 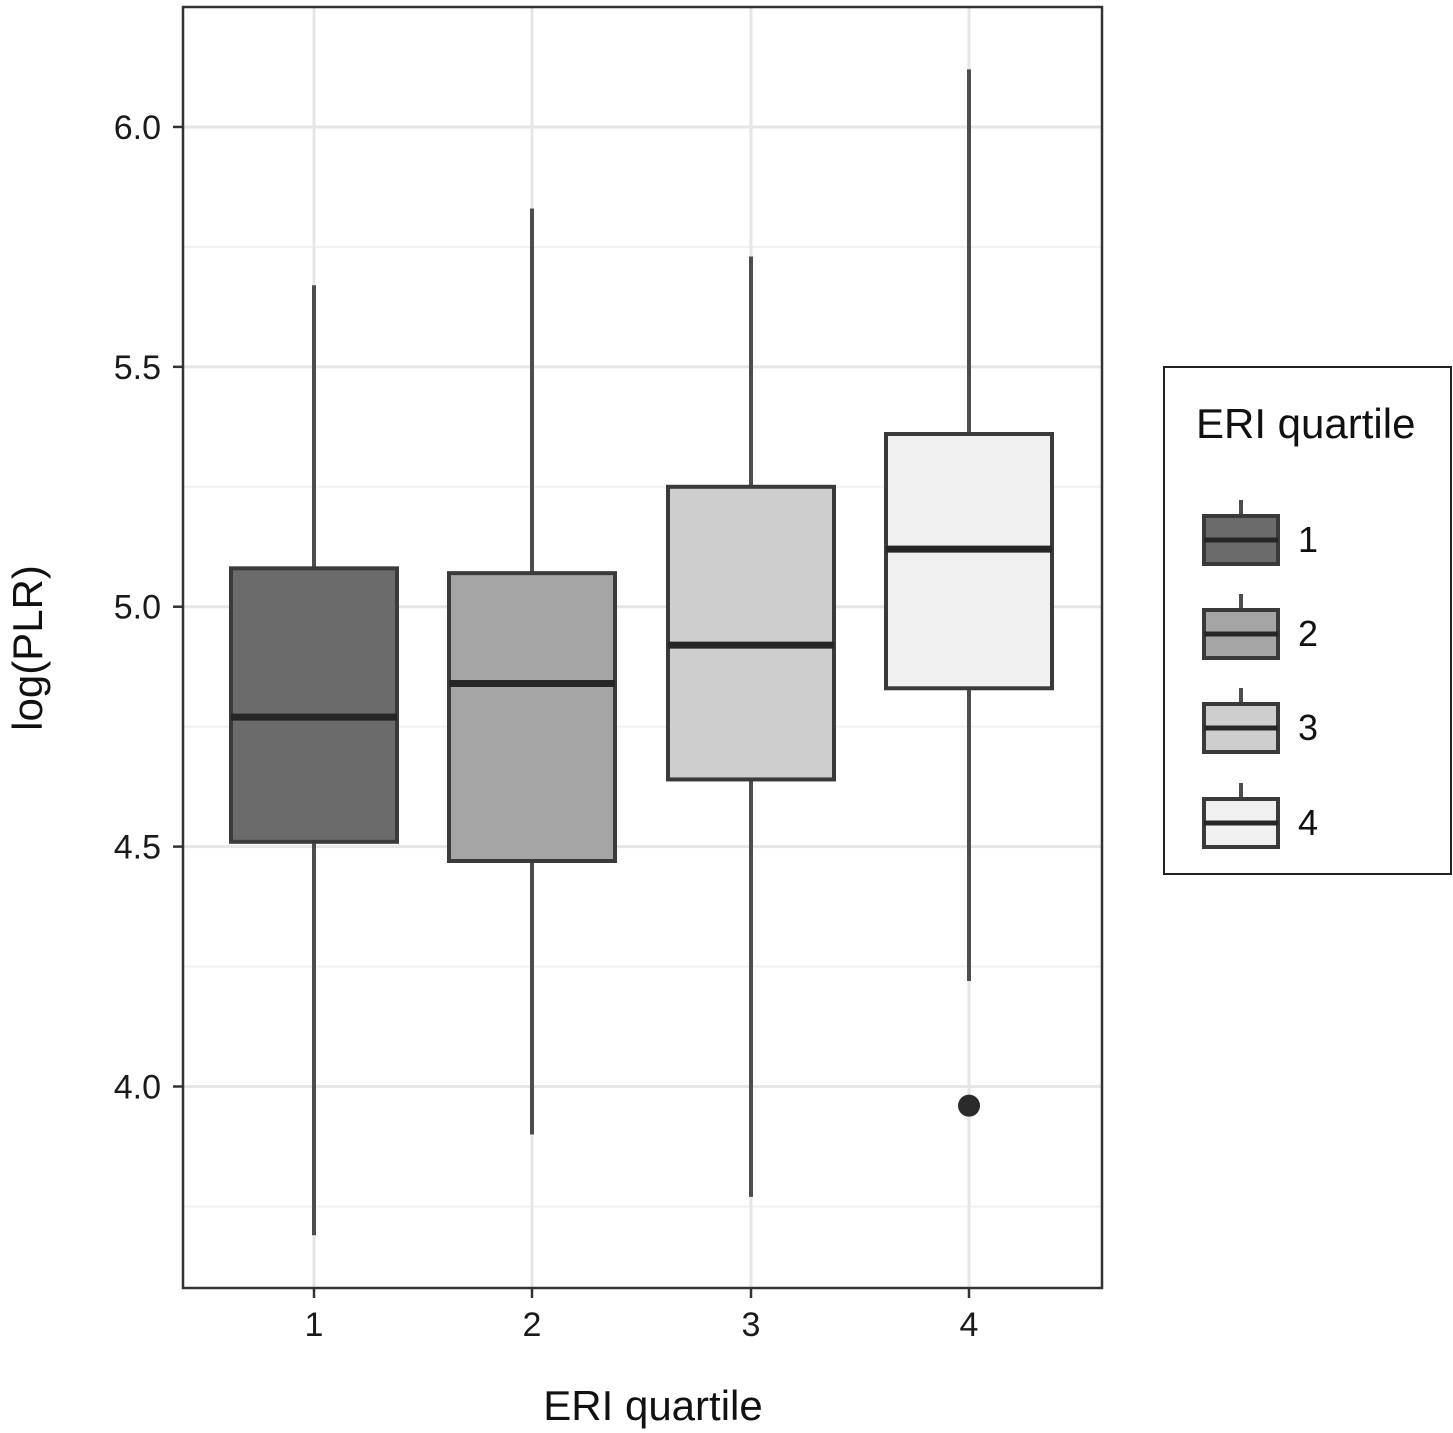 What do you see at coordinates (1260, 721) in the screenshot?
I see `legend-key-3: 3` at bounding box center [1260, 721].